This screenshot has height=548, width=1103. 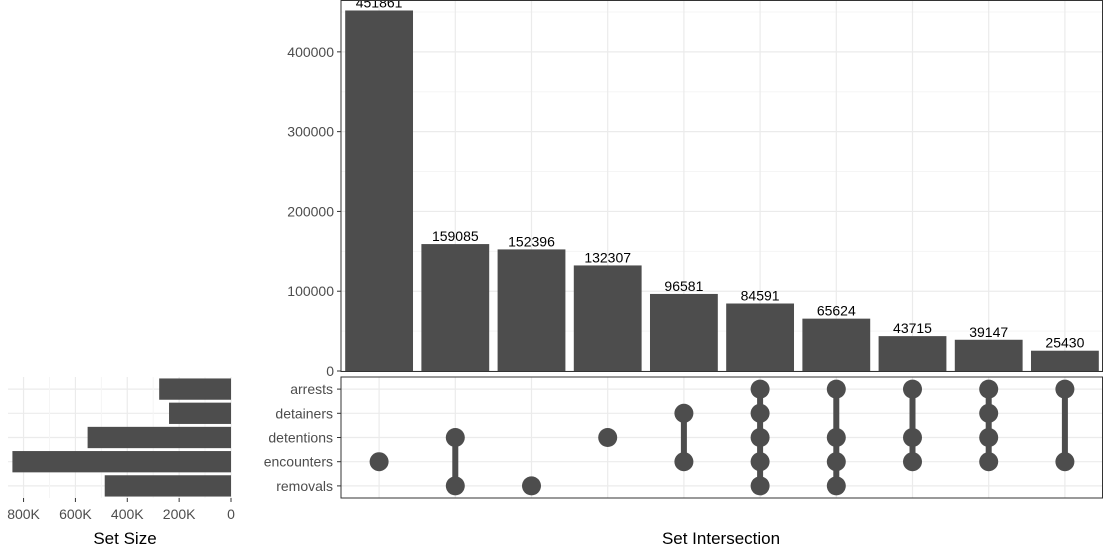 I want to click on x-axis-title: Set Intersection, so click(x=721, y=538).